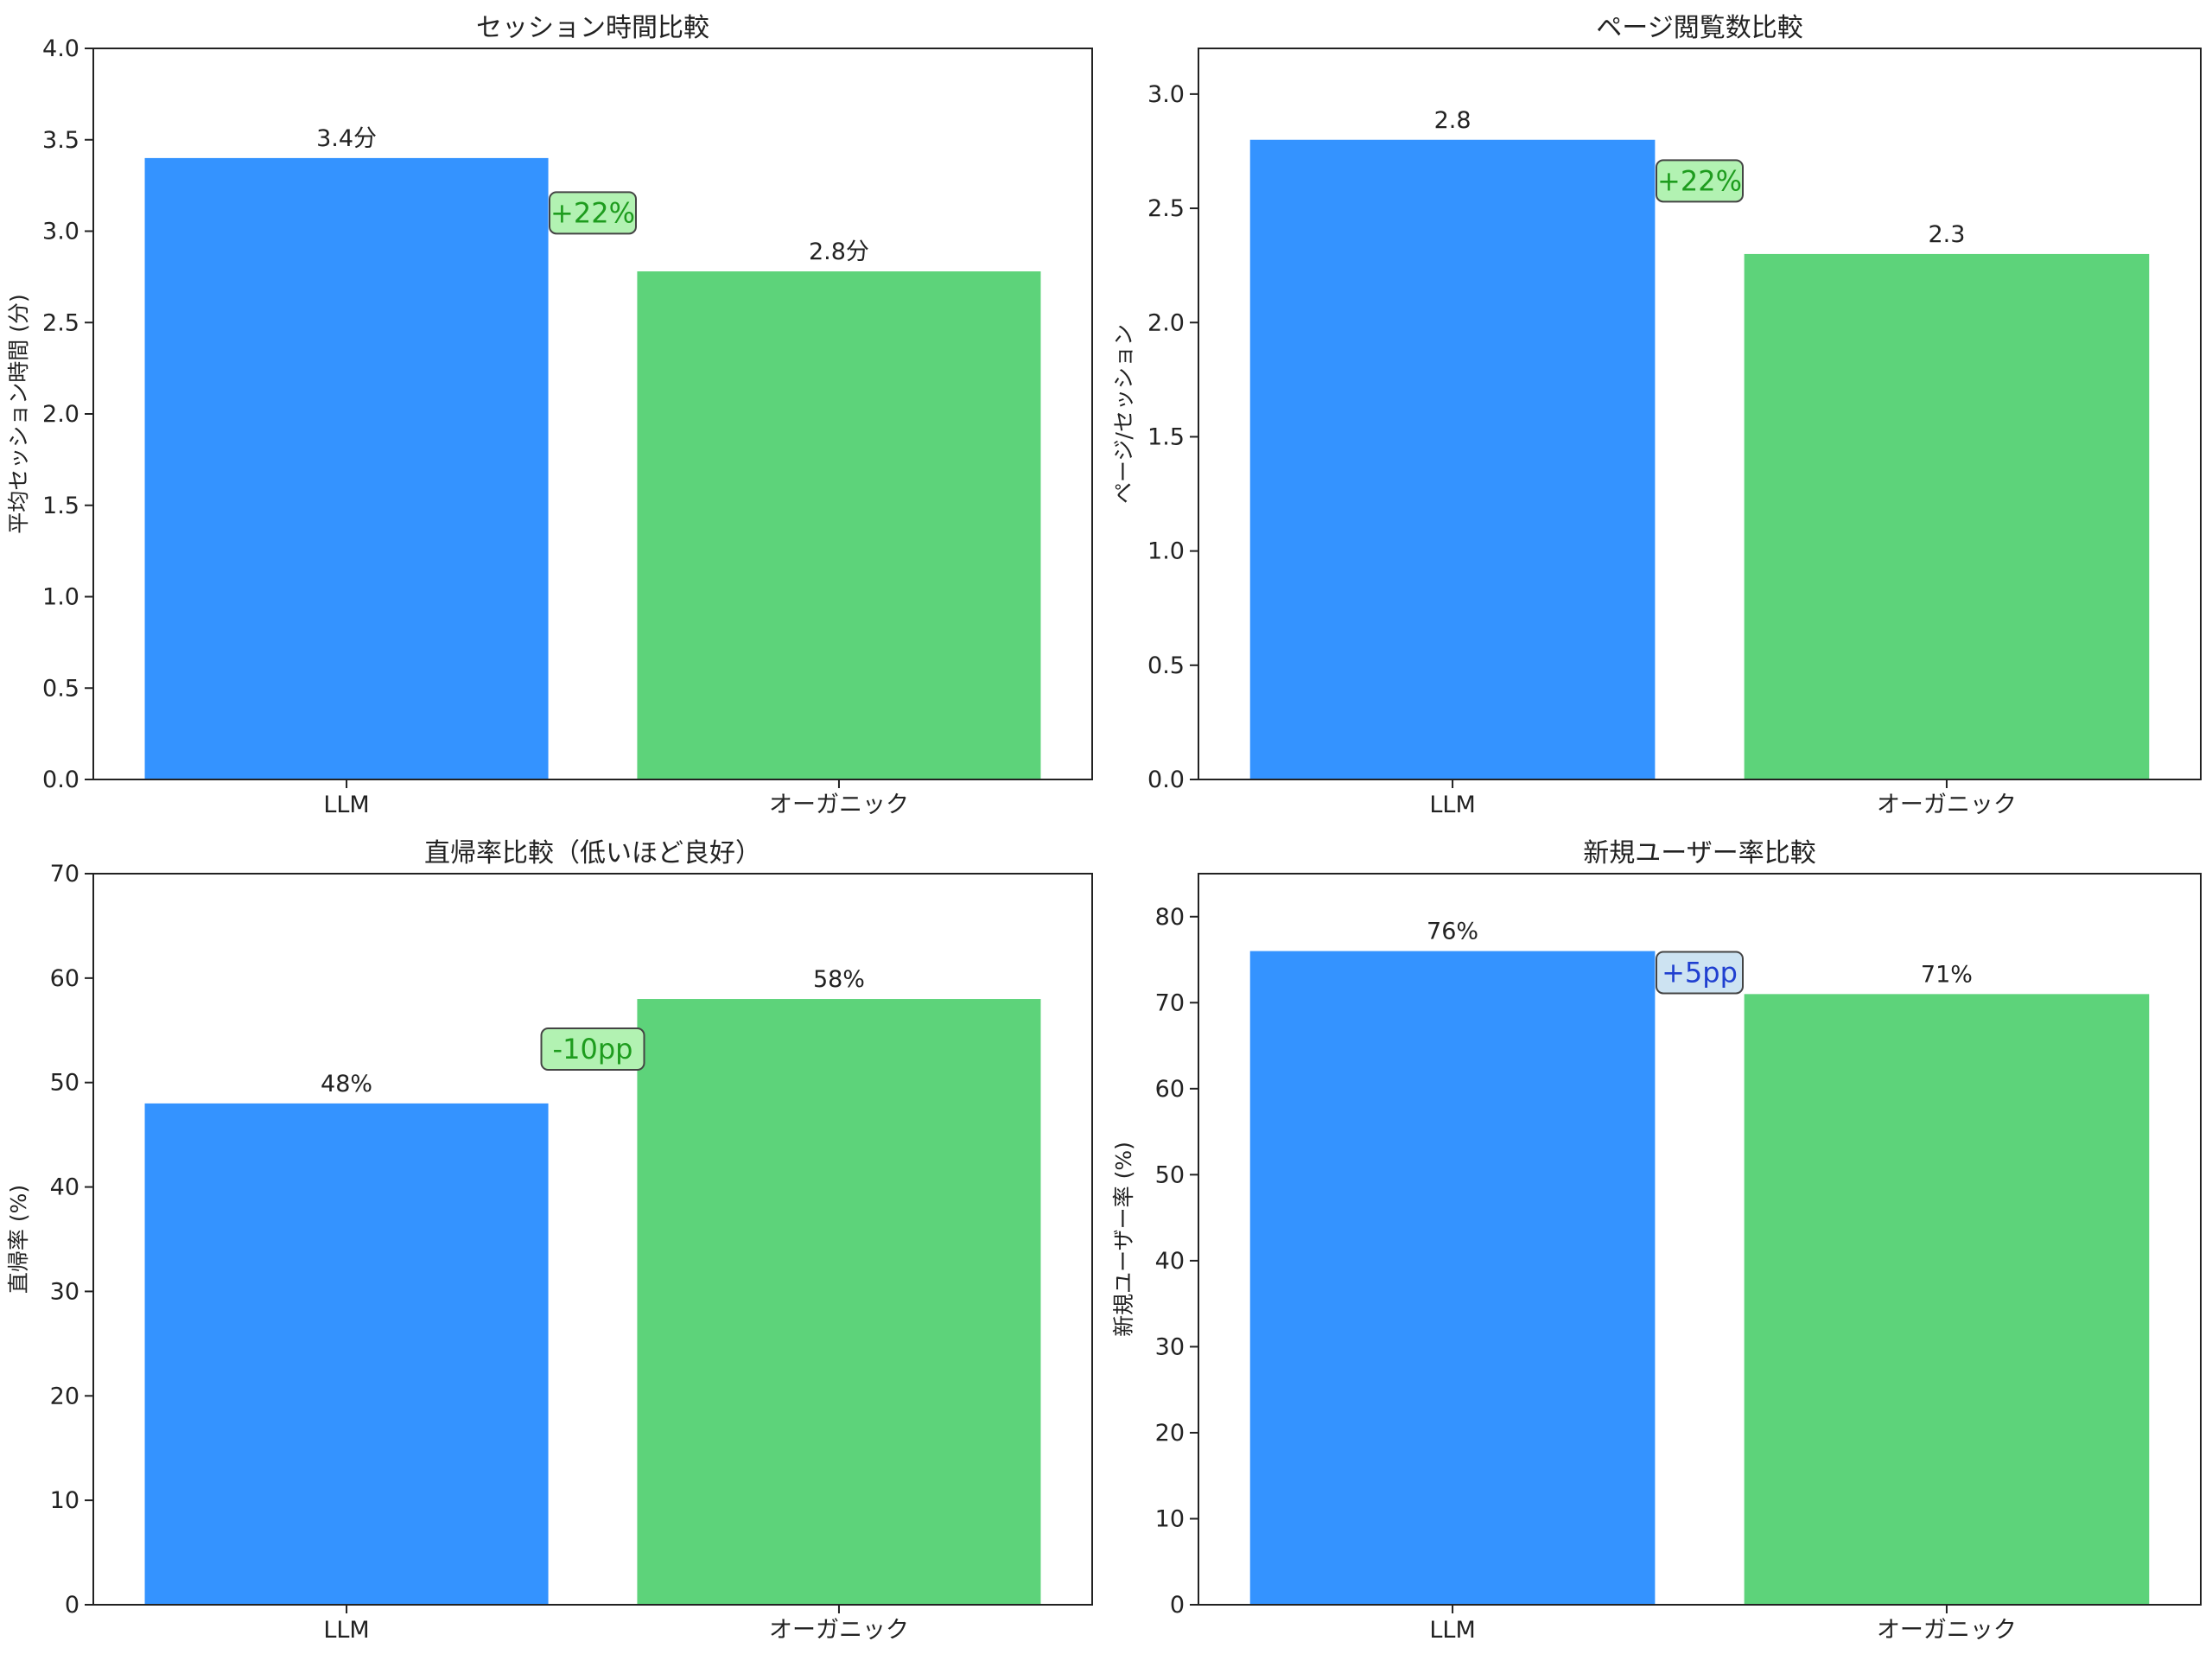  I want to click on chart-title: 新規ユーザー率比較, so click(1699, 853).